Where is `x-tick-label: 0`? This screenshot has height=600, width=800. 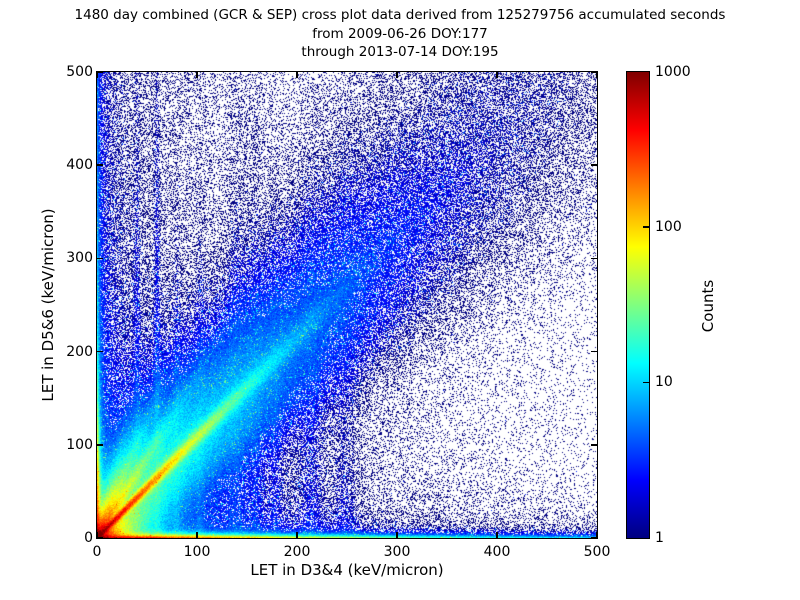
x-tick-label: 0 is located at coordinates (97, 552).